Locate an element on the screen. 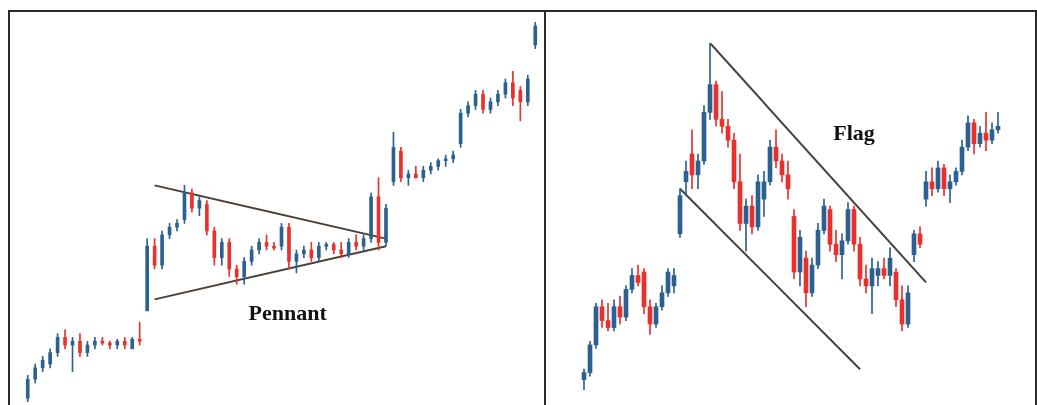  annotation: Flag is located at coordinates (854, 132).